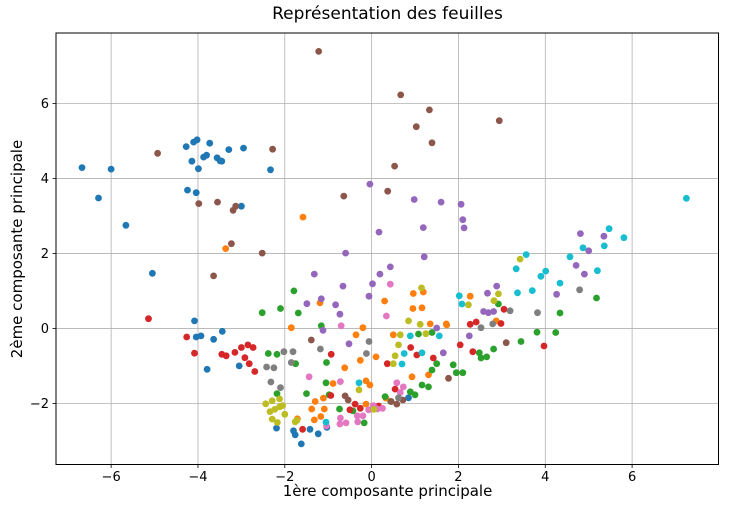  What do you see at coordinates (17, 249) in the screenshot?
I see `y-axis-label: 2ème composante principale` at bounding box center [17, 249].